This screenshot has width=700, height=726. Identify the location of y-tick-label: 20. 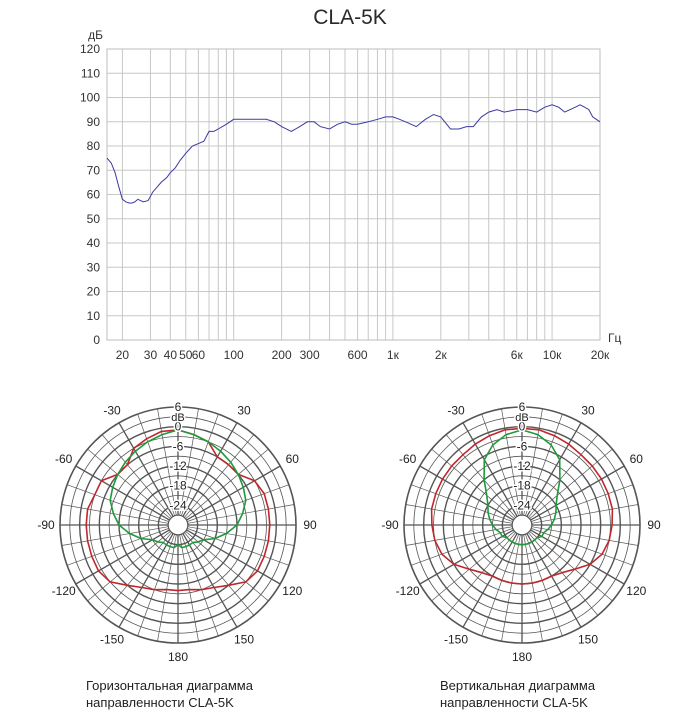
(94, 292).